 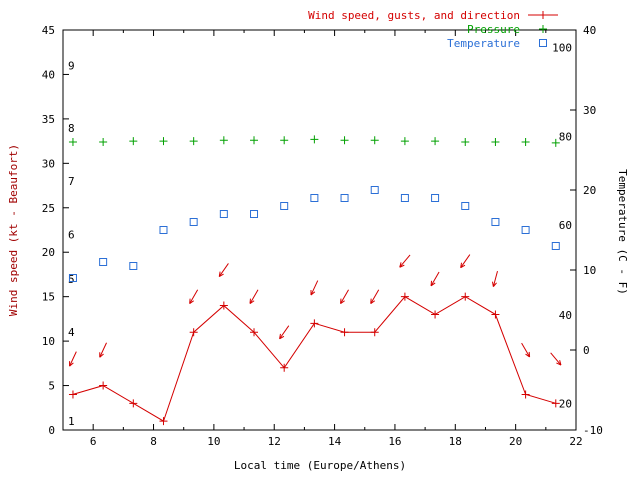 What do you see at coordinates (589, 270) in the screenshot?
I see `y-right-tick-label: 10` at bounding box center [589, 270].